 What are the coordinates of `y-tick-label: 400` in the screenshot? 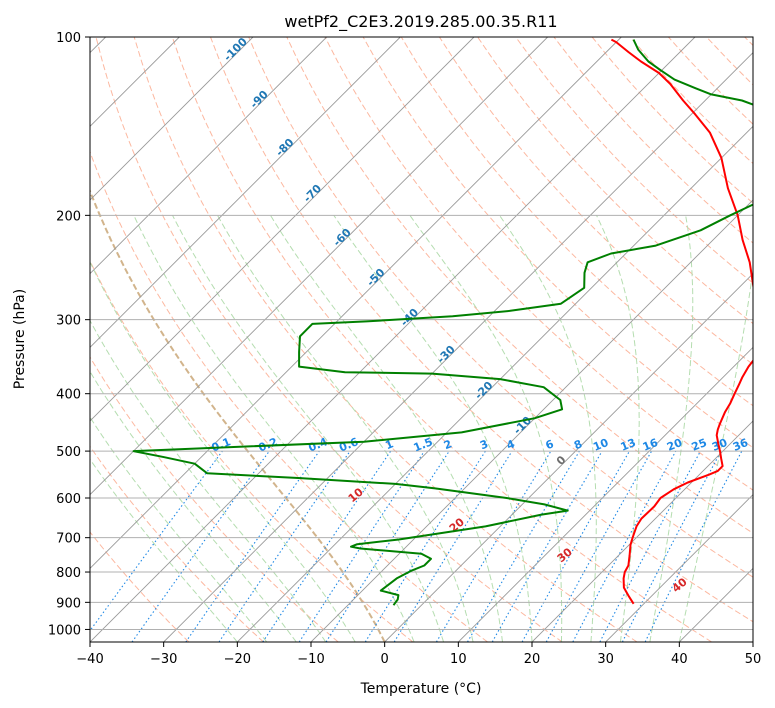 It's located at (68, 395).